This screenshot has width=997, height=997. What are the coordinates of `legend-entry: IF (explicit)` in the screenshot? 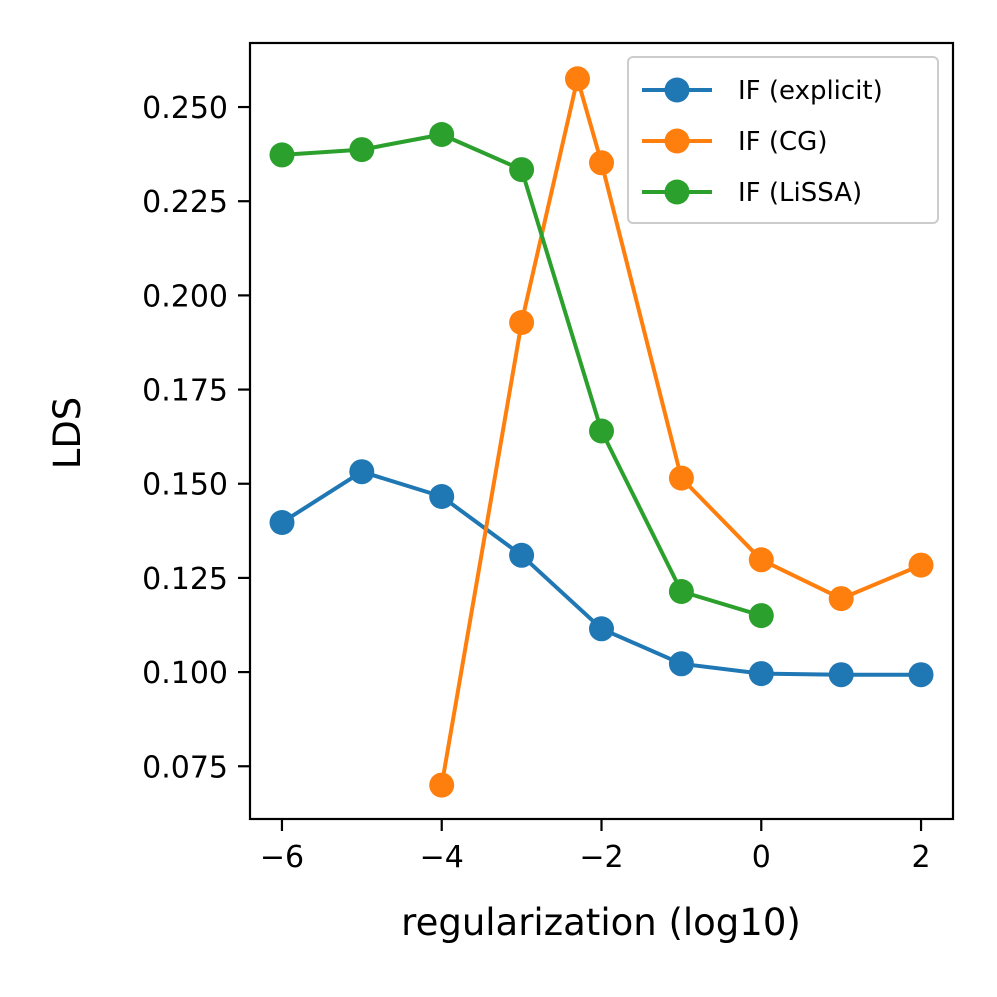 It's located at (762, 91).